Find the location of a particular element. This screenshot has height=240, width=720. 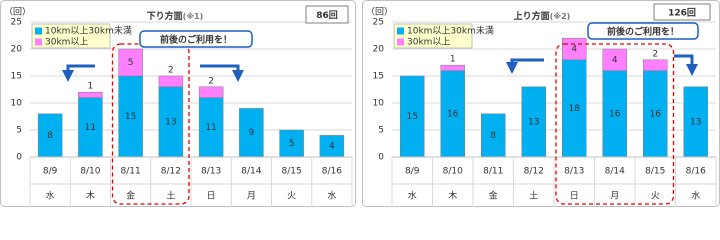

y-tick-label: 0 is located at coordinates (19, 158).